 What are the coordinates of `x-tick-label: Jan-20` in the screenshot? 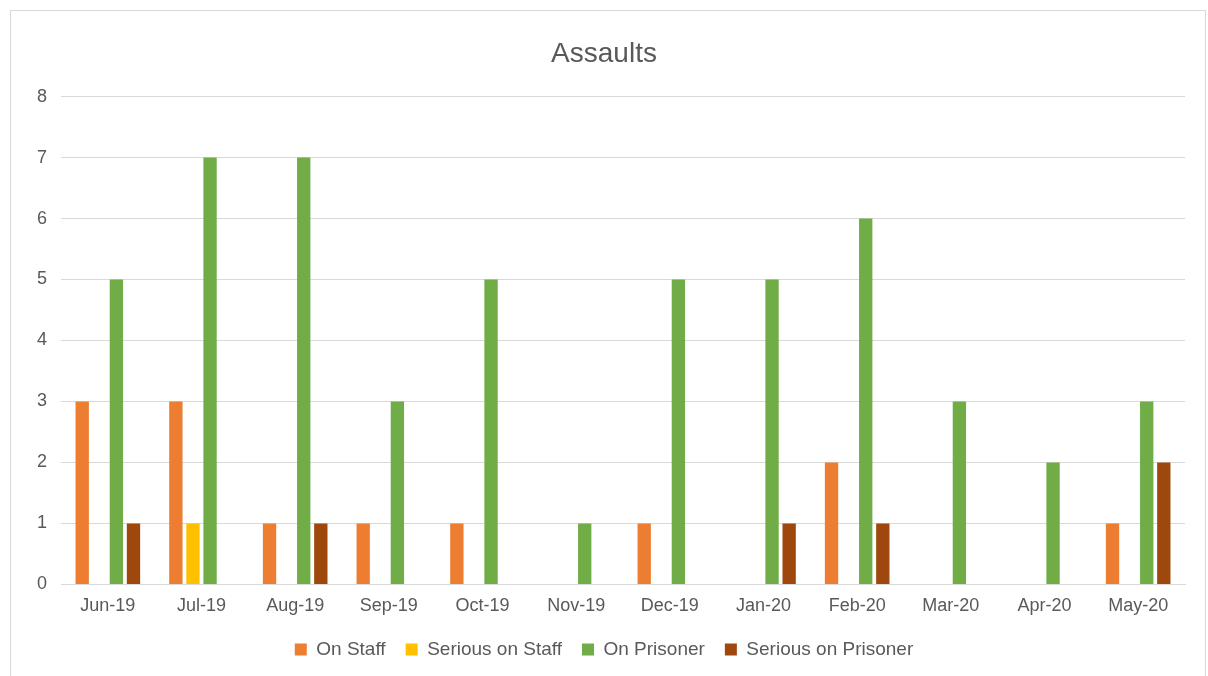 It's located at (763, 605).